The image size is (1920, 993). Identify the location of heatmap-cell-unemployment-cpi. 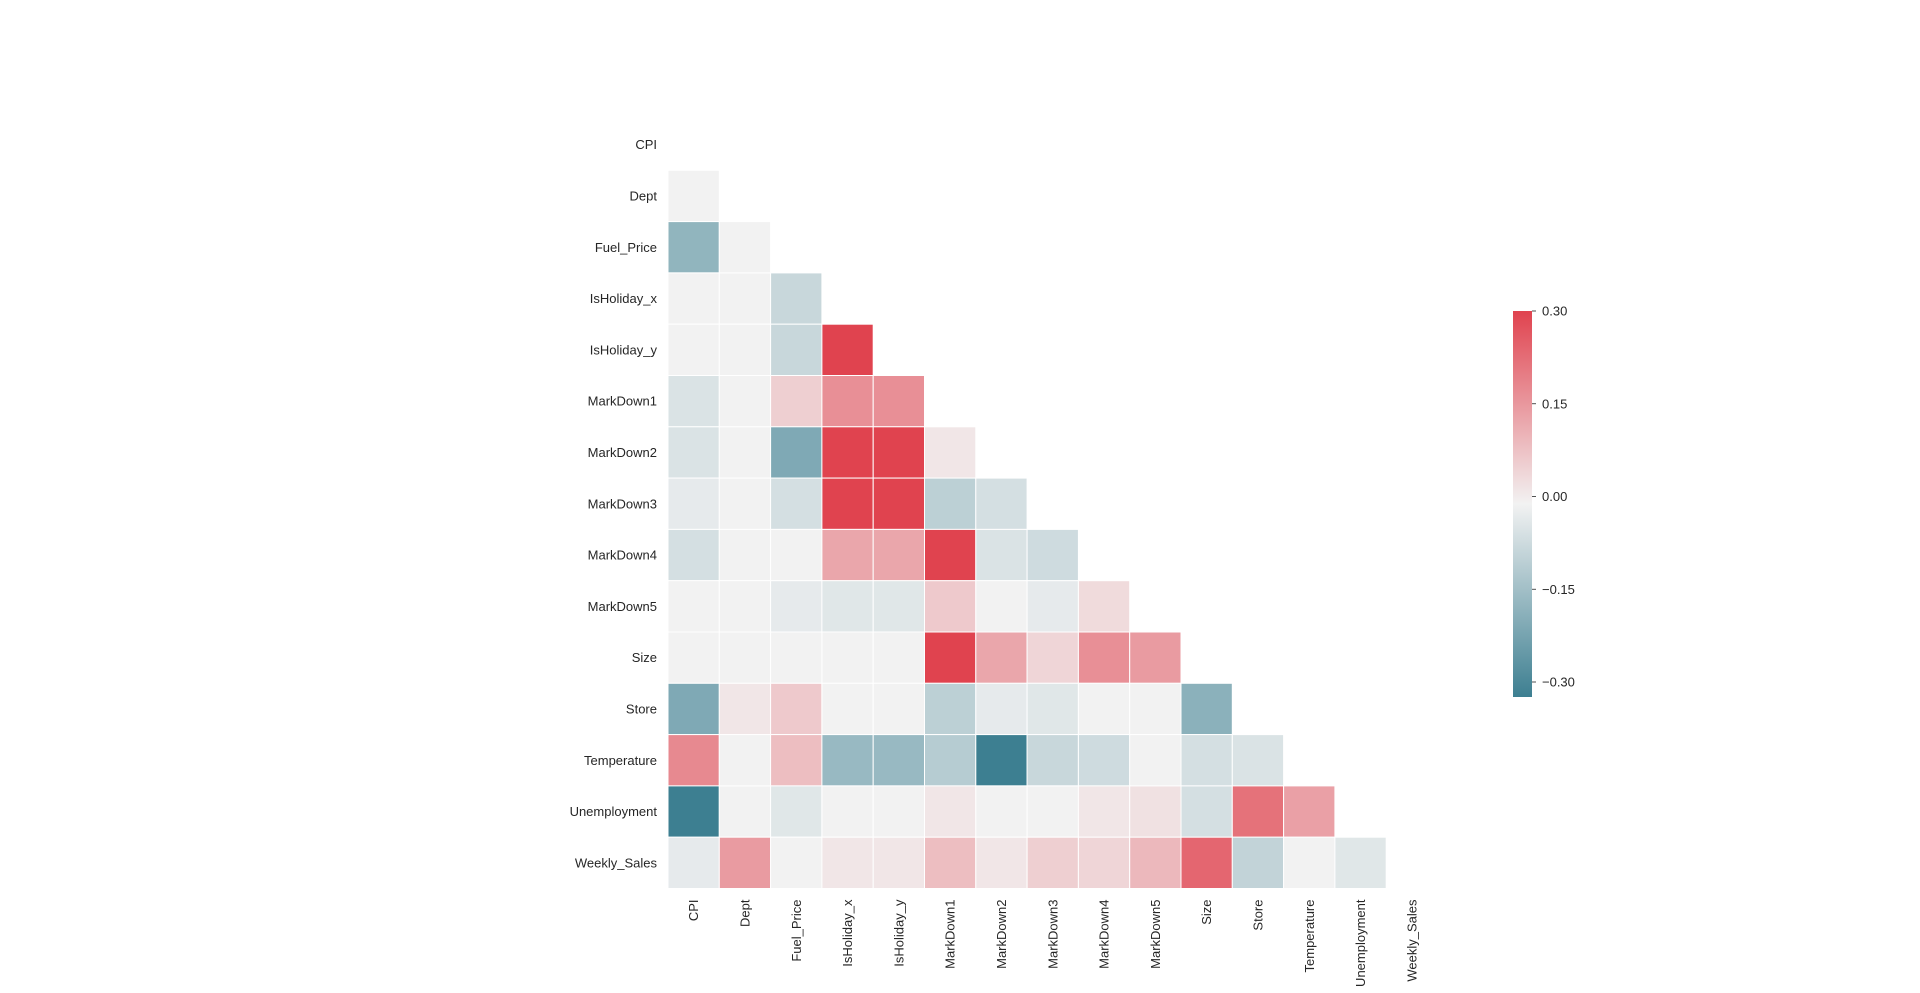
(693, 811).